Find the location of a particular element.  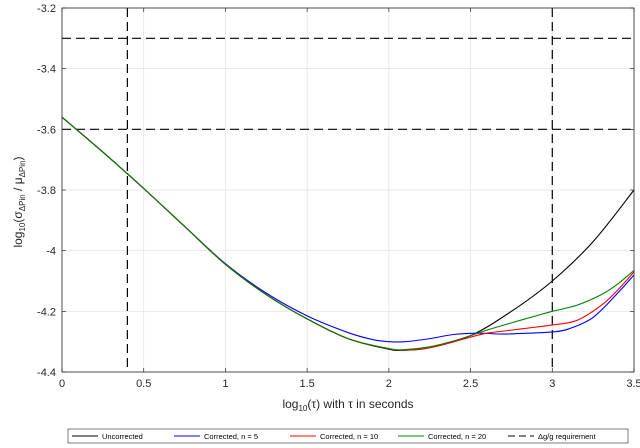

x-tick-label: 0.5 is located at coordinates (143, 384).